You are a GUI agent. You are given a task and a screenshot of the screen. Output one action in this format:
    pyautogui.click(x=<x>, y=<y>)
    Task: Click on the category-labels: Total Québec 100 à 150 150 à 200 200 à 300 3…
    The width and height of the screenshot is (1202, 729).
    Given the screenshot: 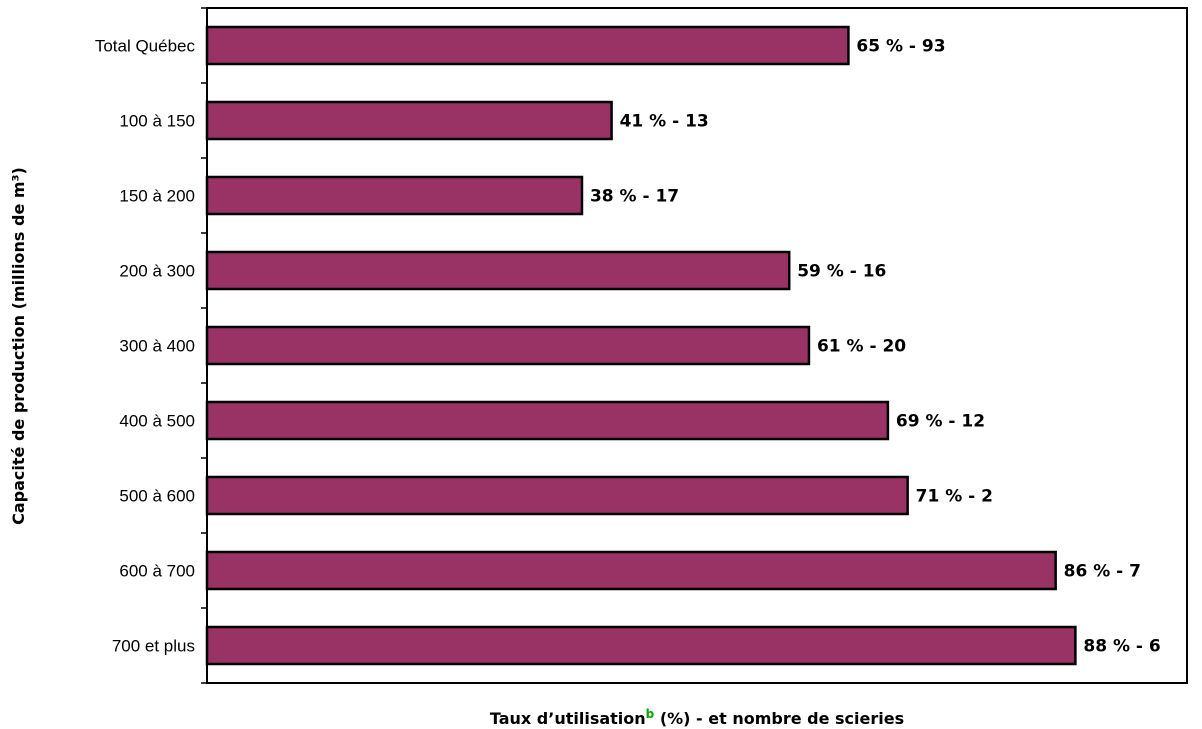 What is the action you would take?
    pyautogui.click(x=145, y=346)
    